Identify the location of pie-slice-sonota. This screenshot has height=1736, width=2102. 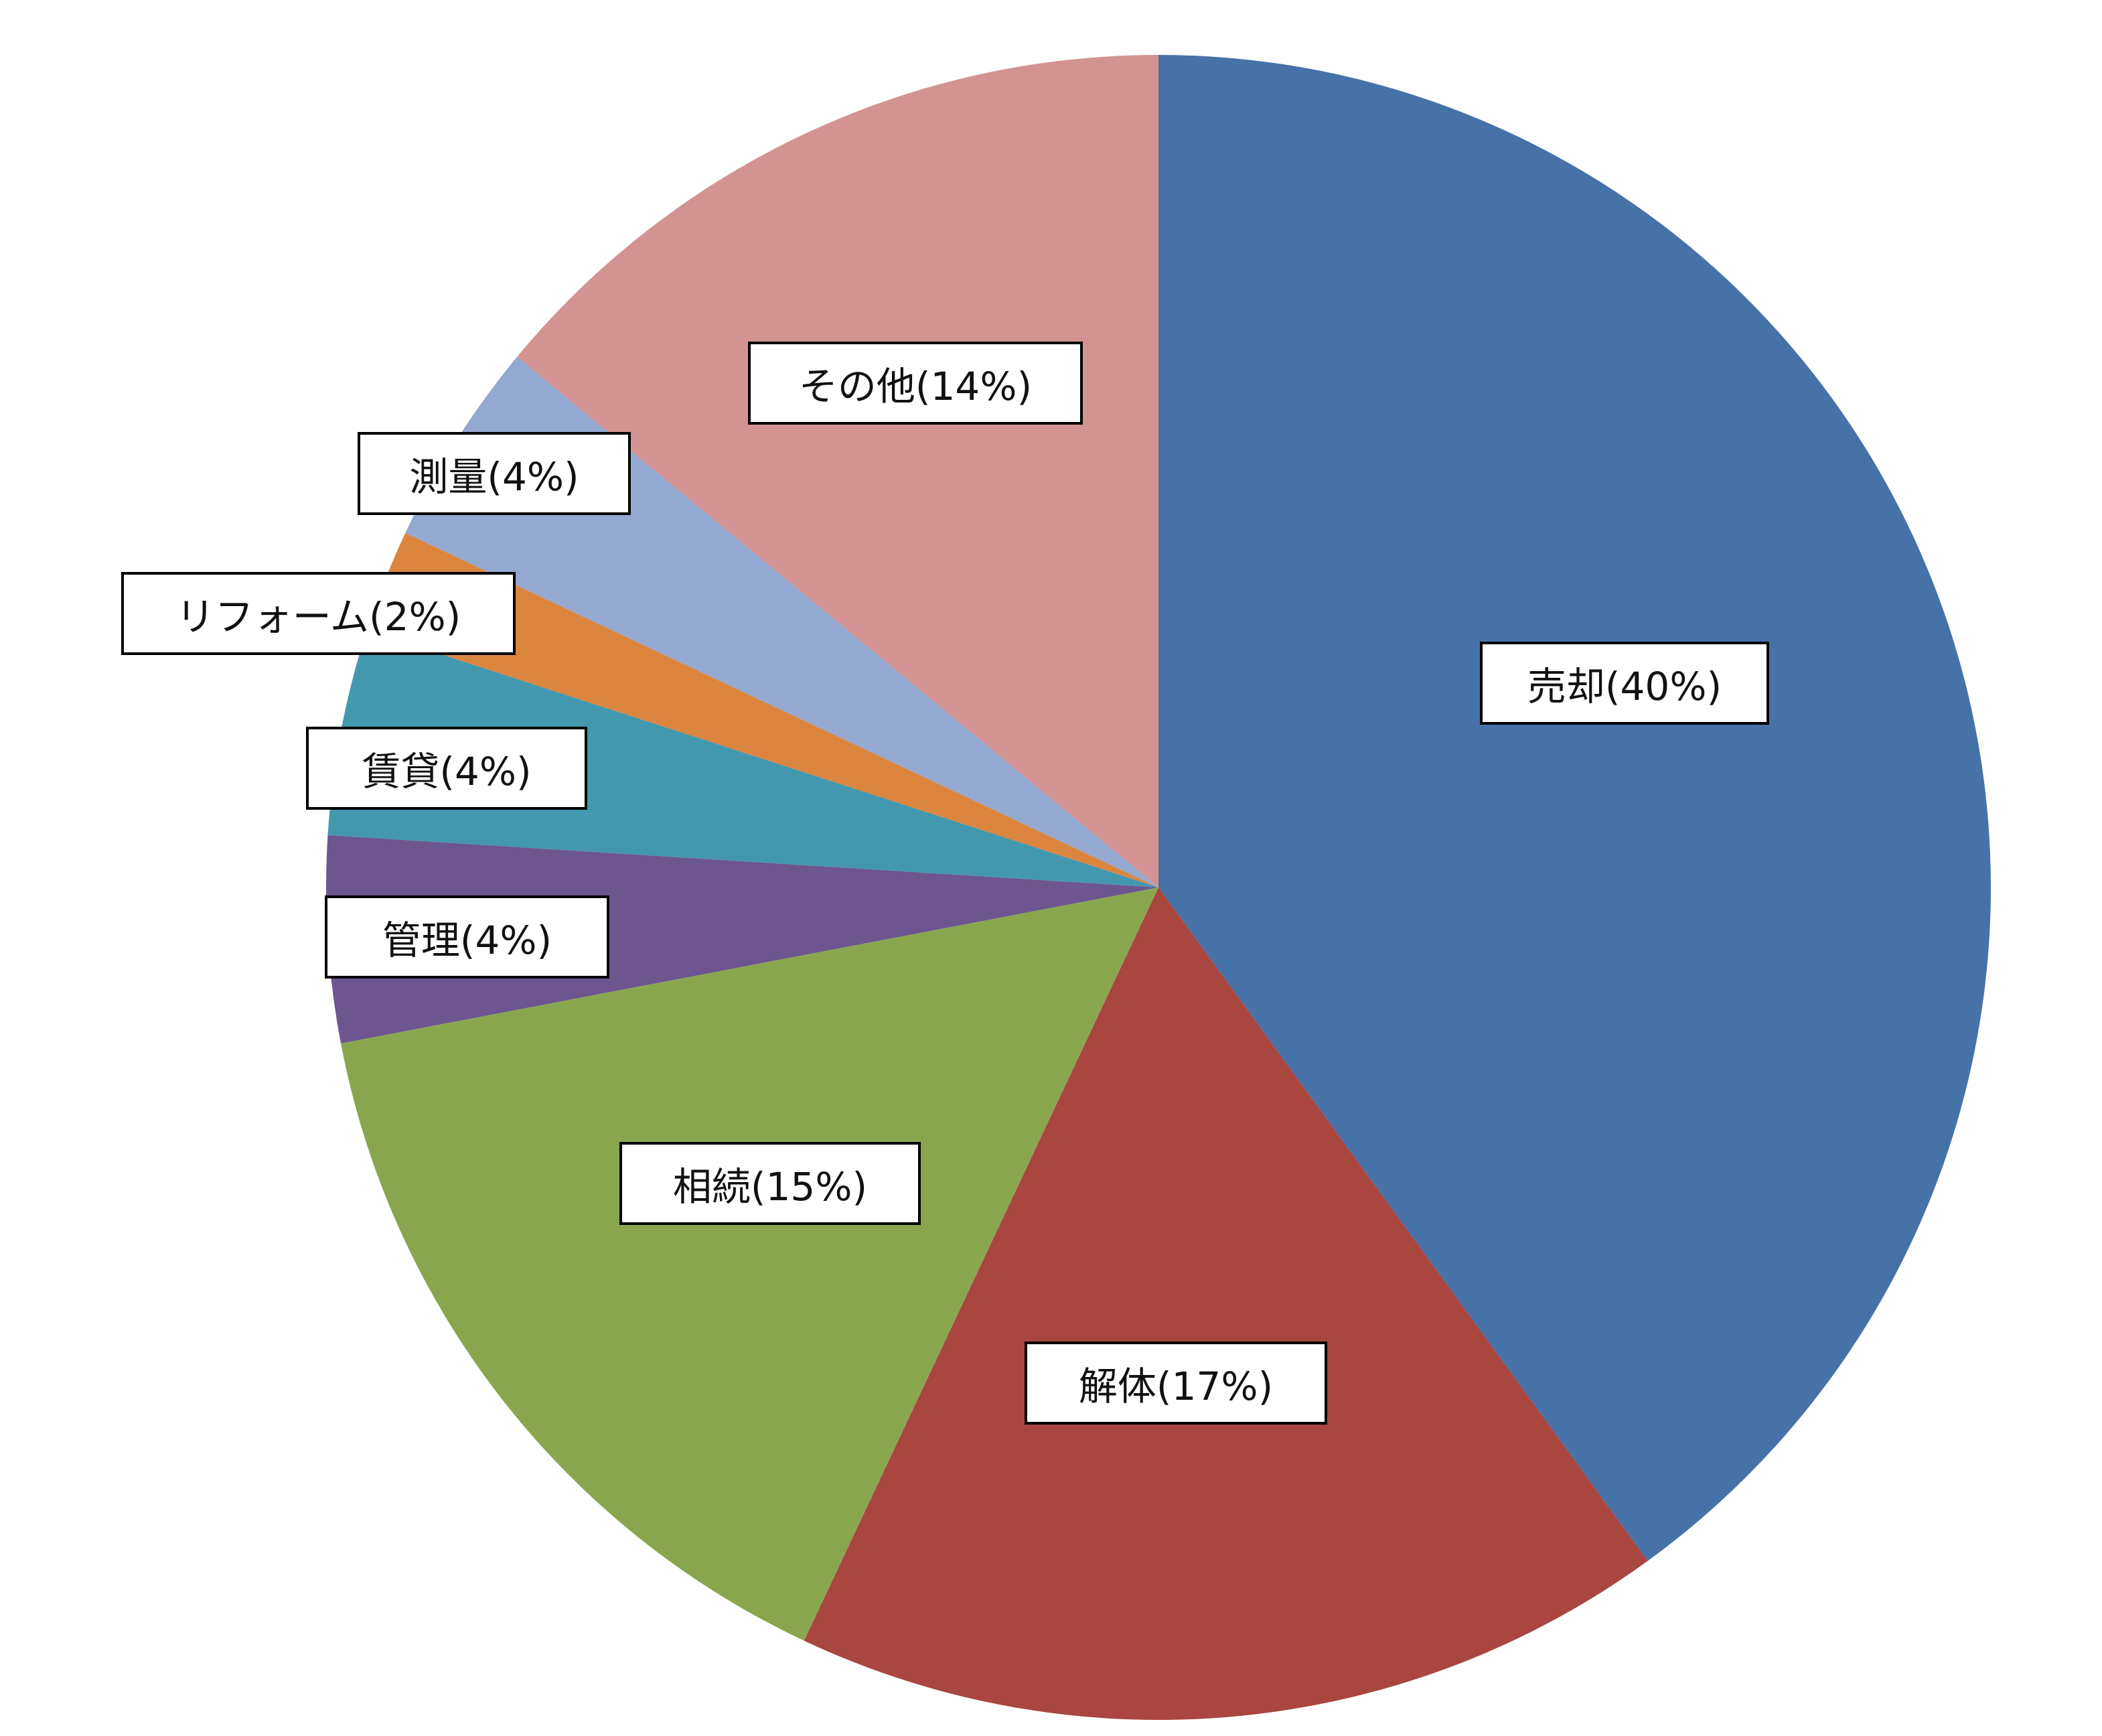
(837, 471).